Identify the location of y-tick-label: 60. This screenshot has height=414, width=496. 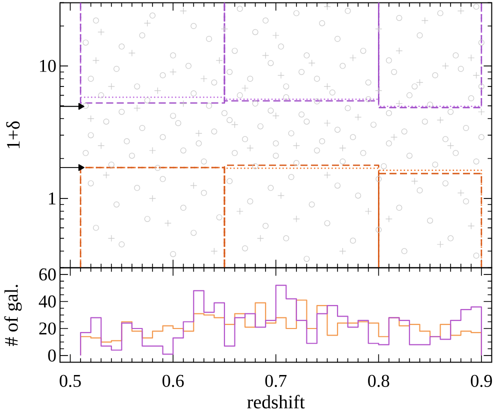
(47, 274).